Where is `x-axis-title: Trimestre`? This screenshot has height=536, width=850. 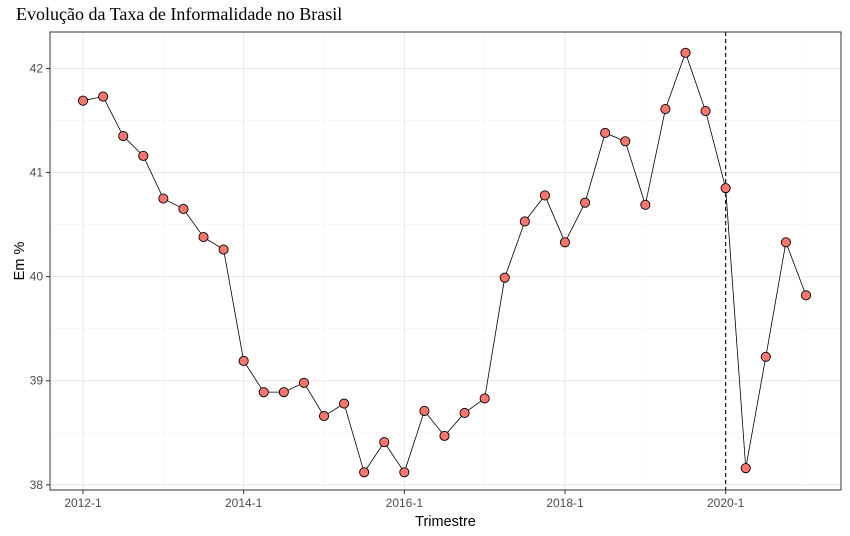
x-axis-title: Trimestre is located at coordinates (445, 522).